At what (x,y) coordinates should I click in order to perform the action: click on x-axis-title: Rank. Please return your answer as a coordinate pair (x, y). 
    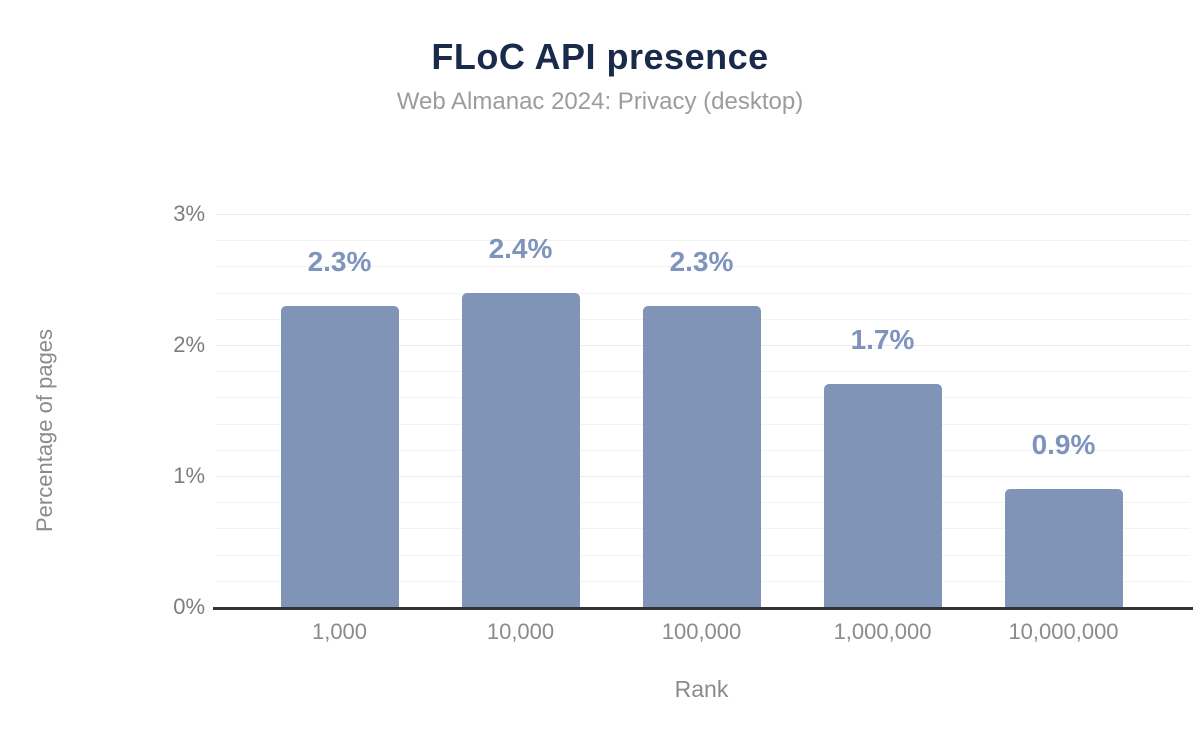
    Looking at the image, I should click on (701, 689).